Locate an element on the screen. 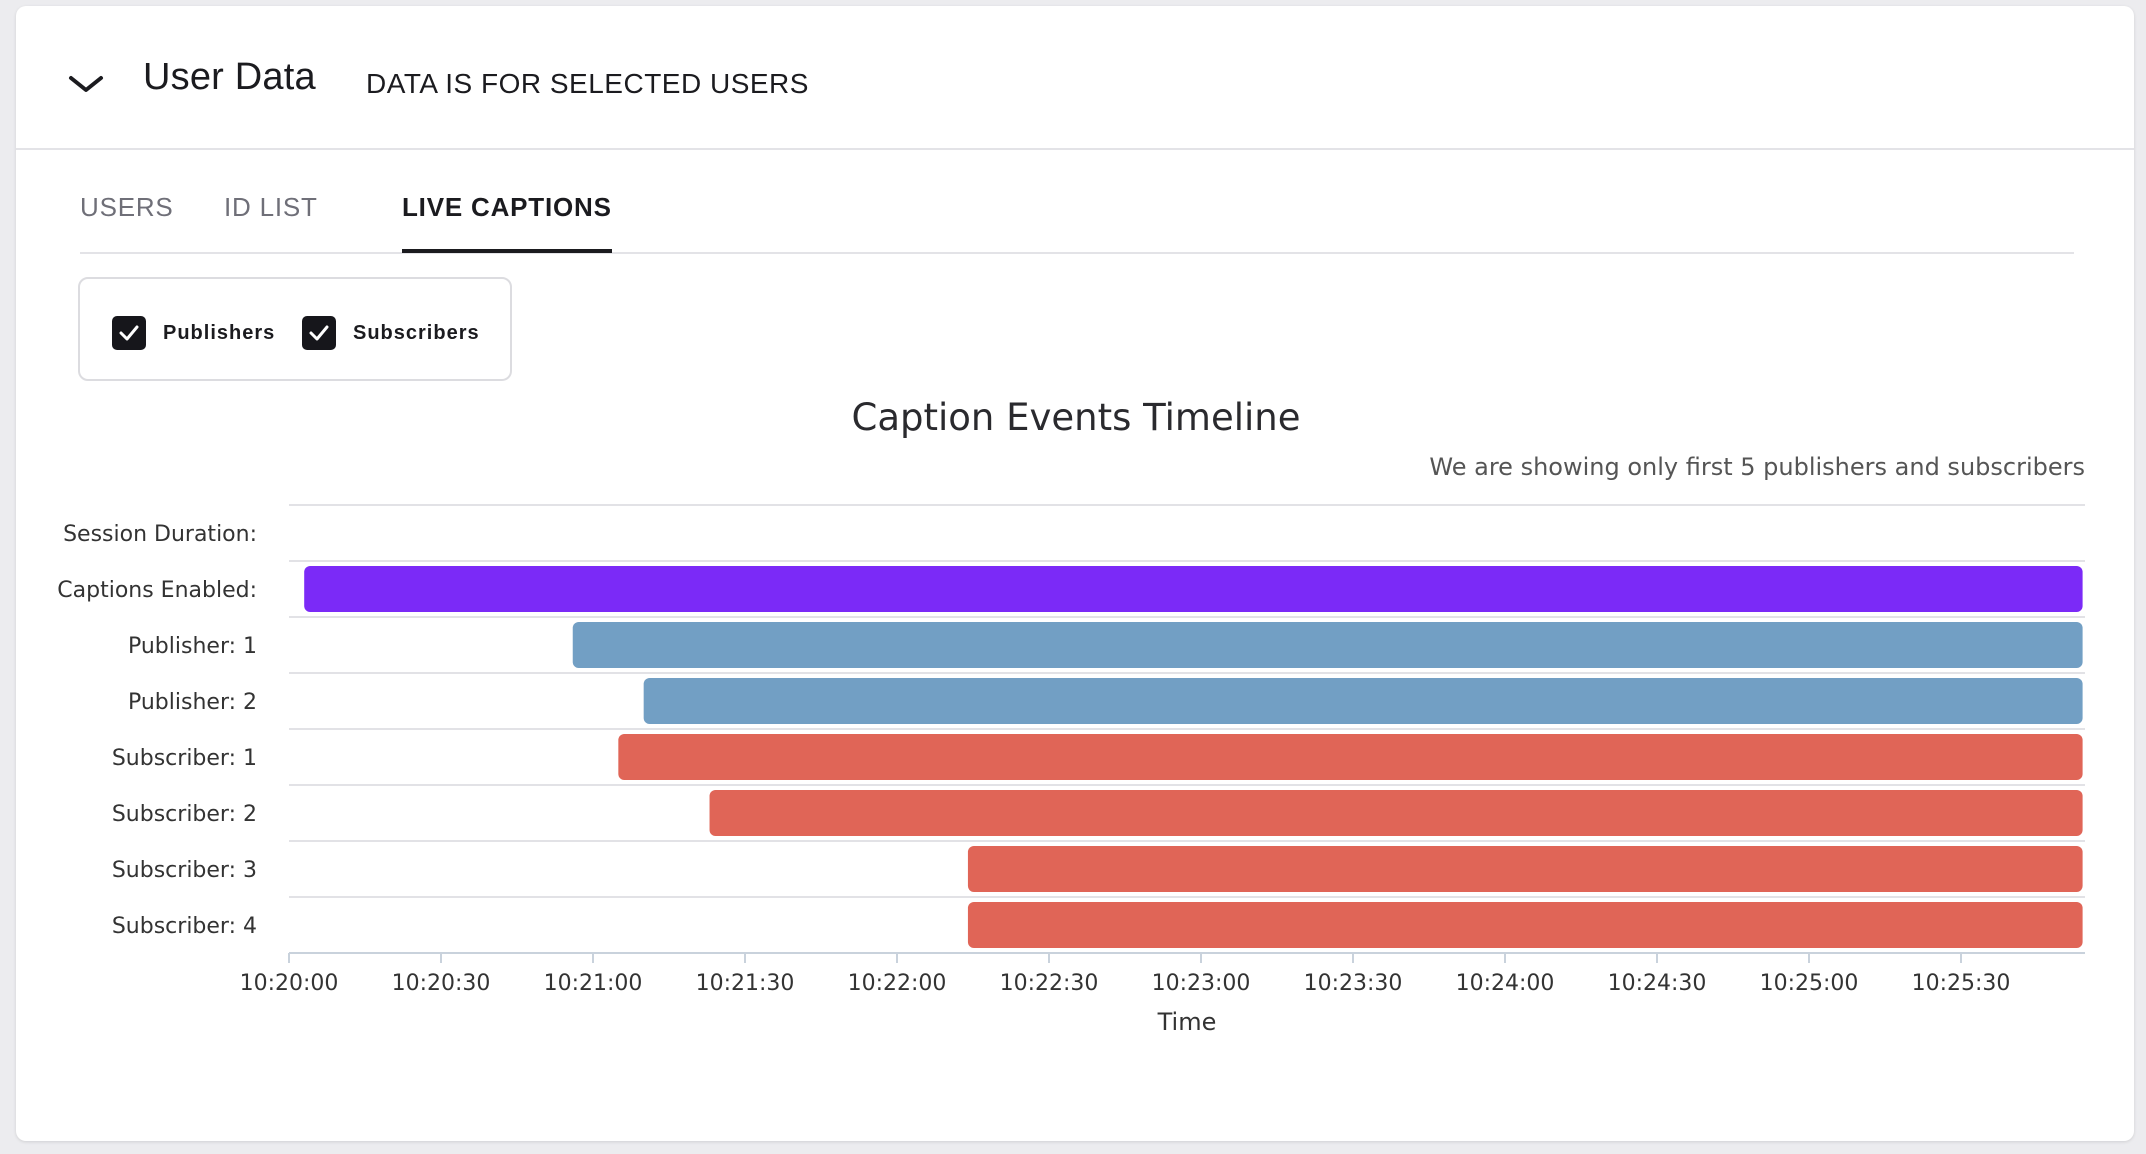  role-filter: Publishers Subscribers is located at coordinates (295, 329).